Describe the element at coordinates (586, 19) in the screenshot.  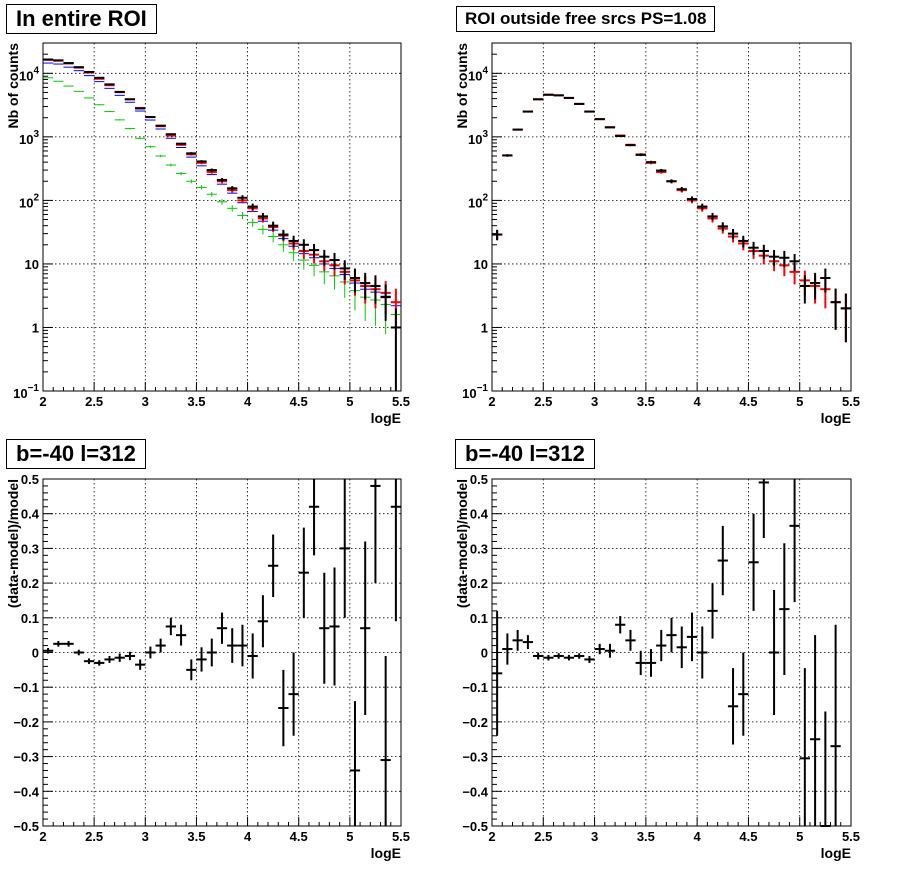
I see `panel-2-title: ROI outside free srcs PS=1.08` at that location.